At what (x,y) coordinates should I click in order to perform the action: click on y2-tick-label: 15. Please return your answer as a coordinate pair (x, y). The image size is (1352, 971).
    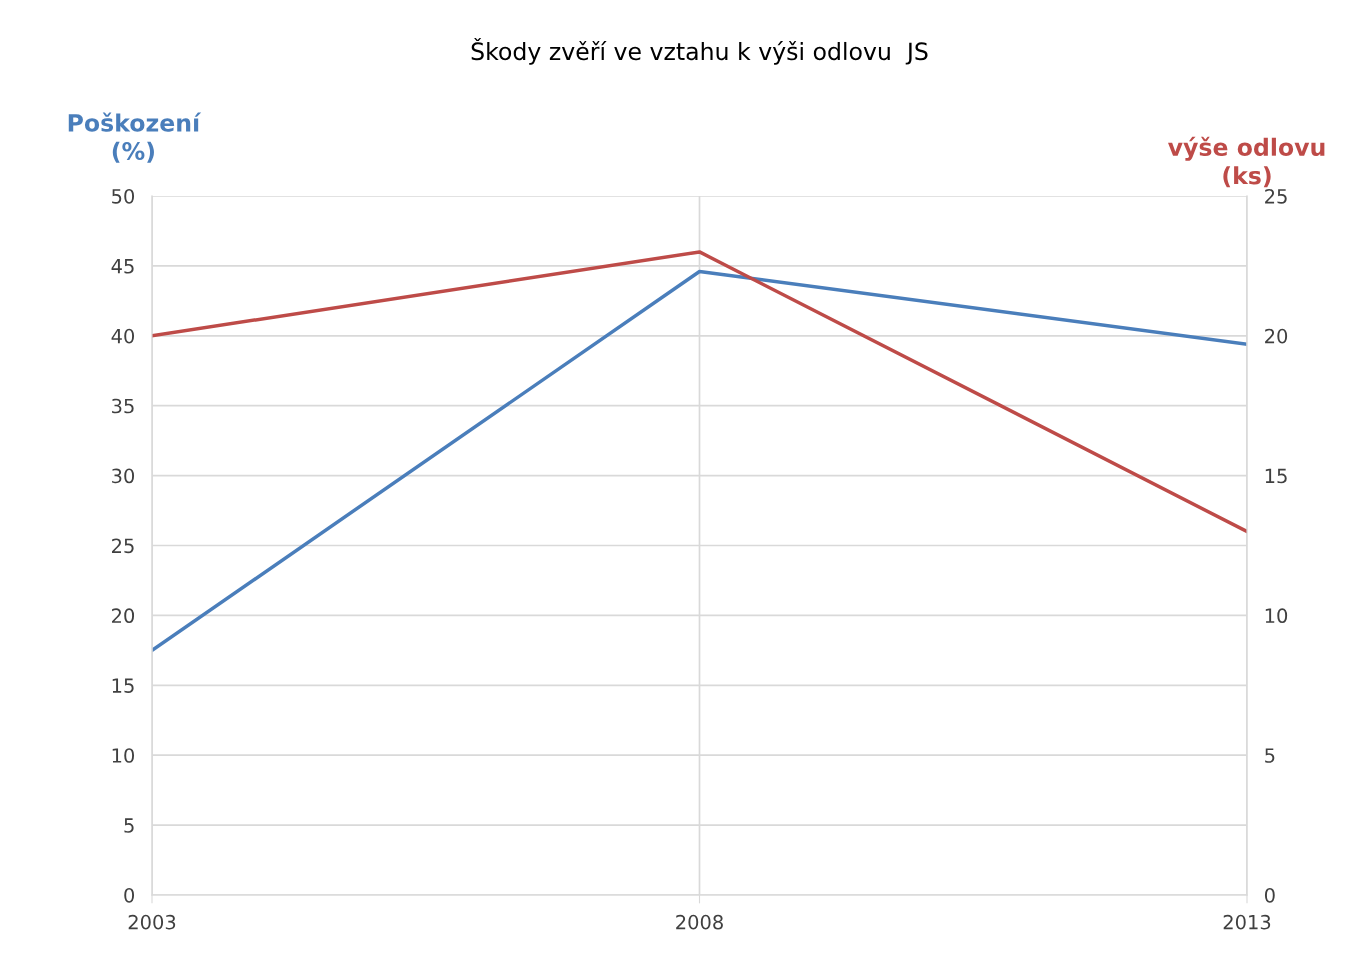
    Looking at the image, I should click on (1276, 476).